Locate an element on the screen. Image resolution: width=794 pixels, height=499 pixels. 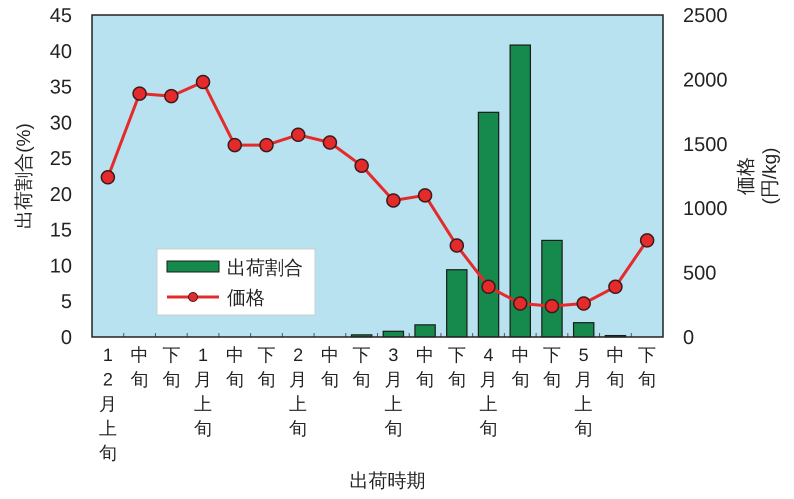
y-tick-label: 40 is located at coordinates (61, 51).